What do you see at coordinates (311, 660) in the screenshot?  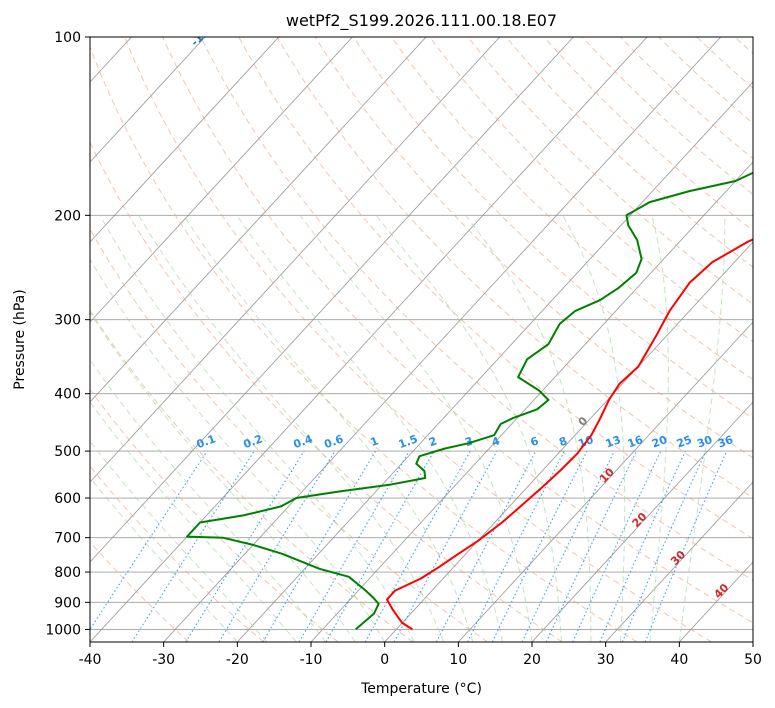 I see `x-tick-label: -10` at bounding box center [311, 660].